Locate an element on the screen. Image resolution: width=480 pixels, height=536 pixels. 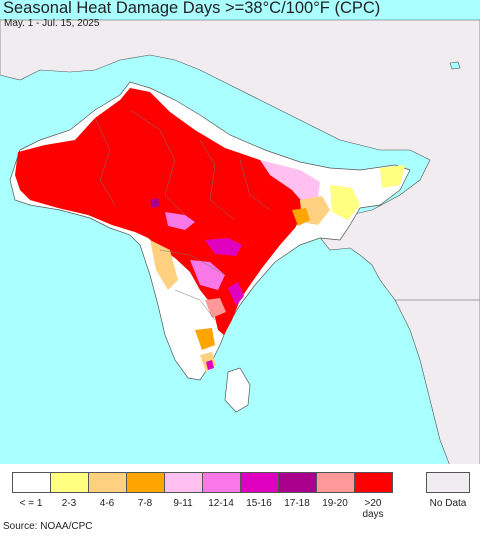
legend-label-2: 4-6 is located at coordinates (107, 503).